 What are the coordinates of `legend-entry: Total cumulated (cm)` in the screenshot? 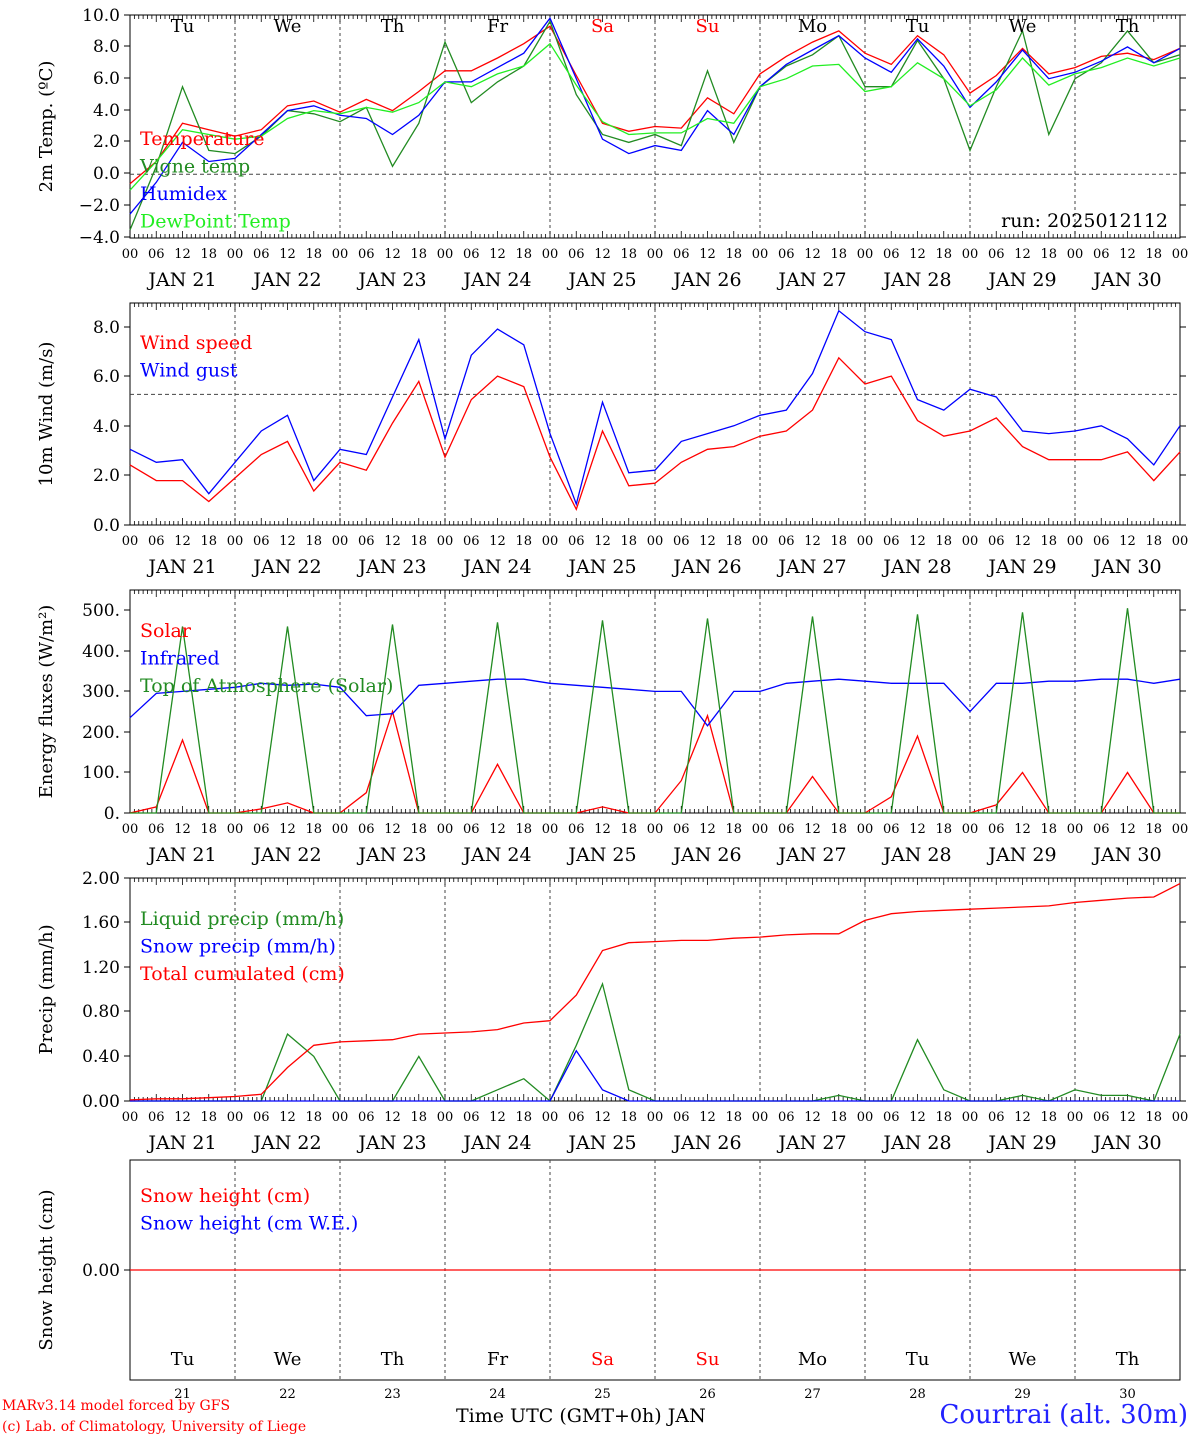 It's located at (242, 974).